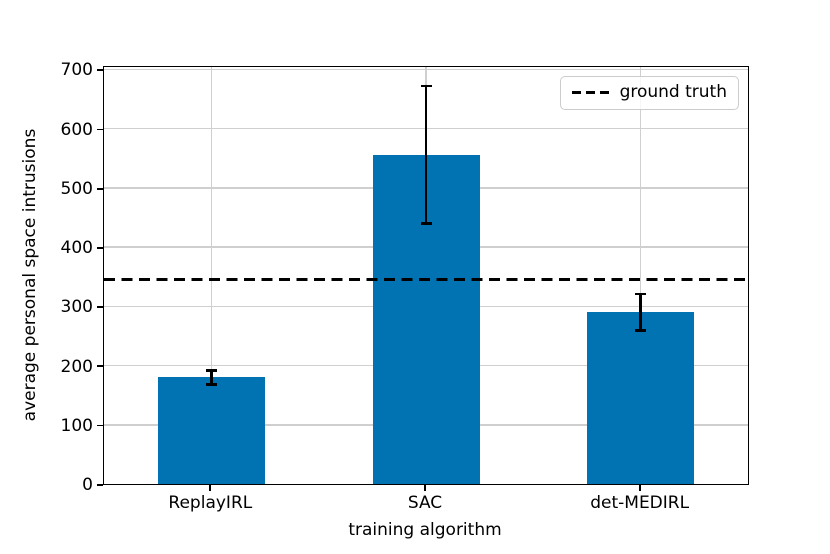 This screenshot has width=830, height=554. I want to click on y-tick-label: 300, so click(76, 307).